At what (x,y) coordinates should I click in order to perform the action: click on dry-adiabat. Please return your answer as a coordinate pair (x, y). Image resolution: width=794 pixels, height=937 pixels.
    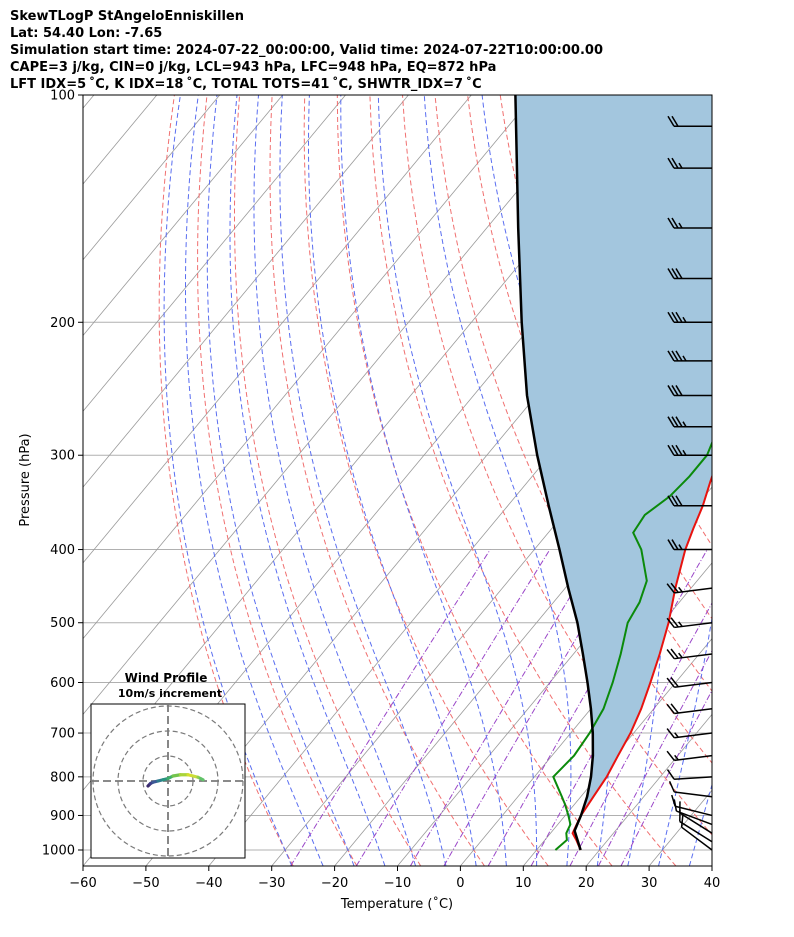
    Looking at the image, I should click on (777, 480).